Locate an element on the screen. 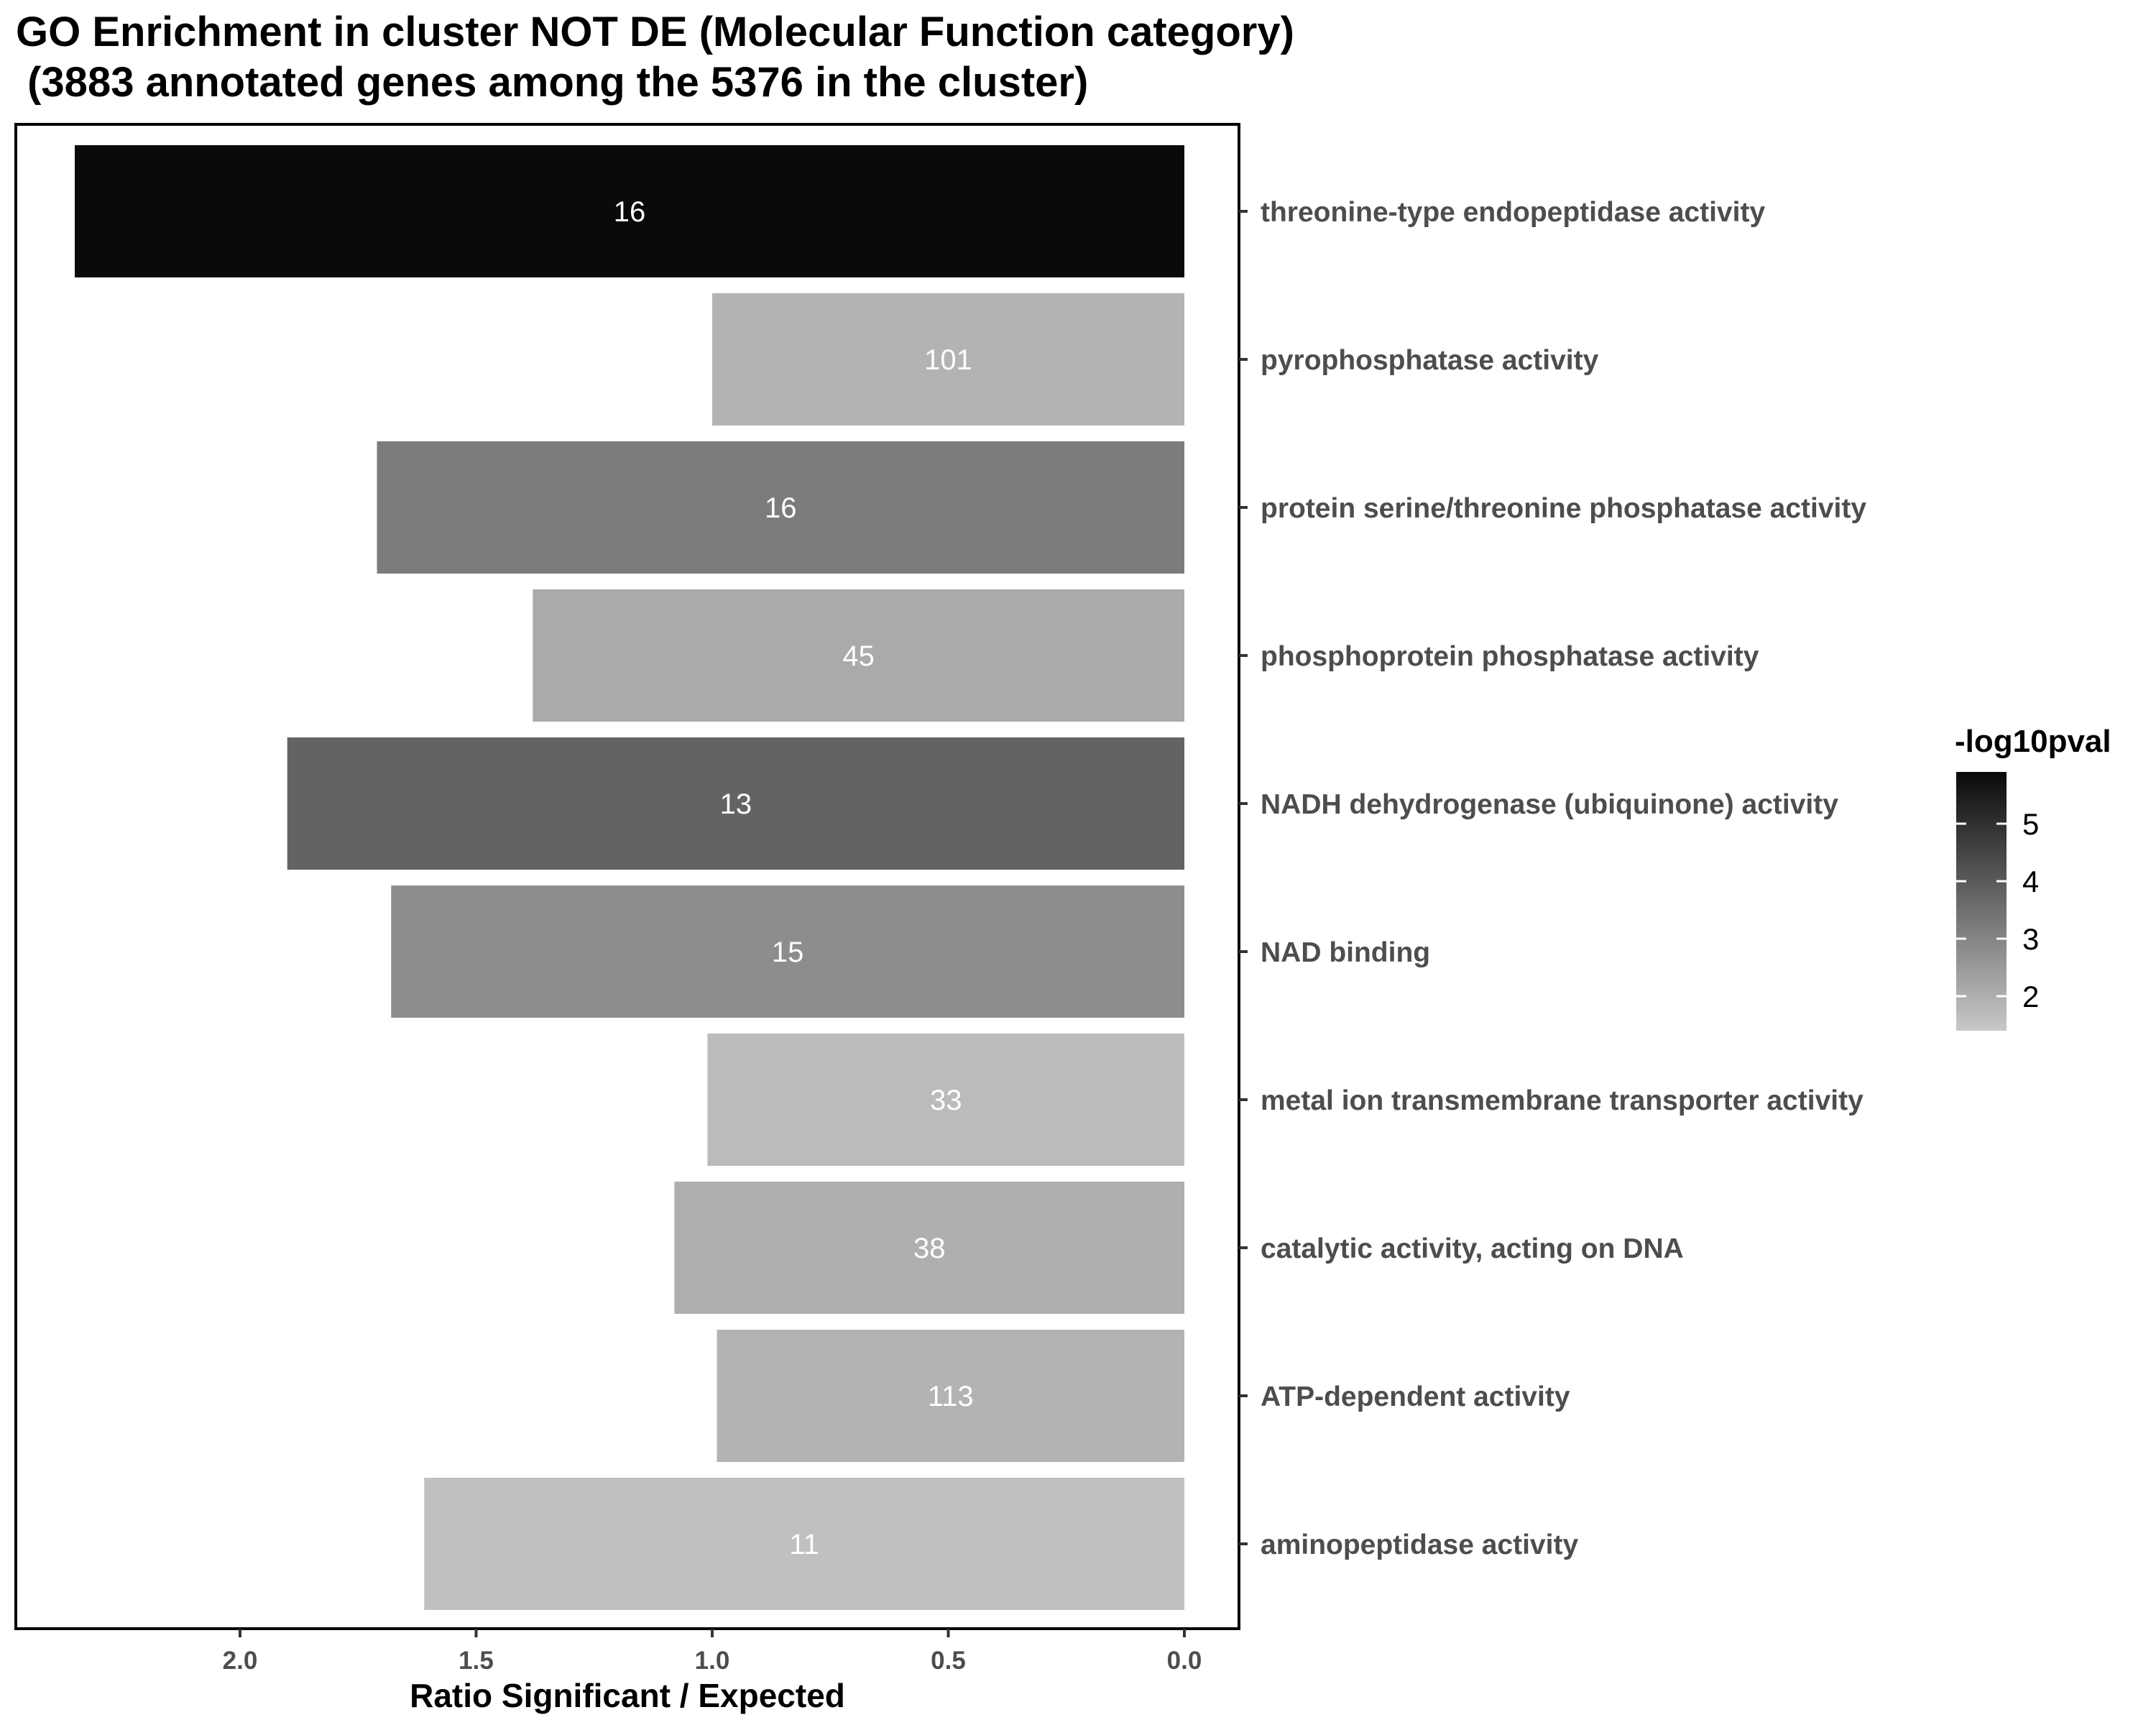  x-tick-label: 1.0 is located at coordinates (713, 1661).